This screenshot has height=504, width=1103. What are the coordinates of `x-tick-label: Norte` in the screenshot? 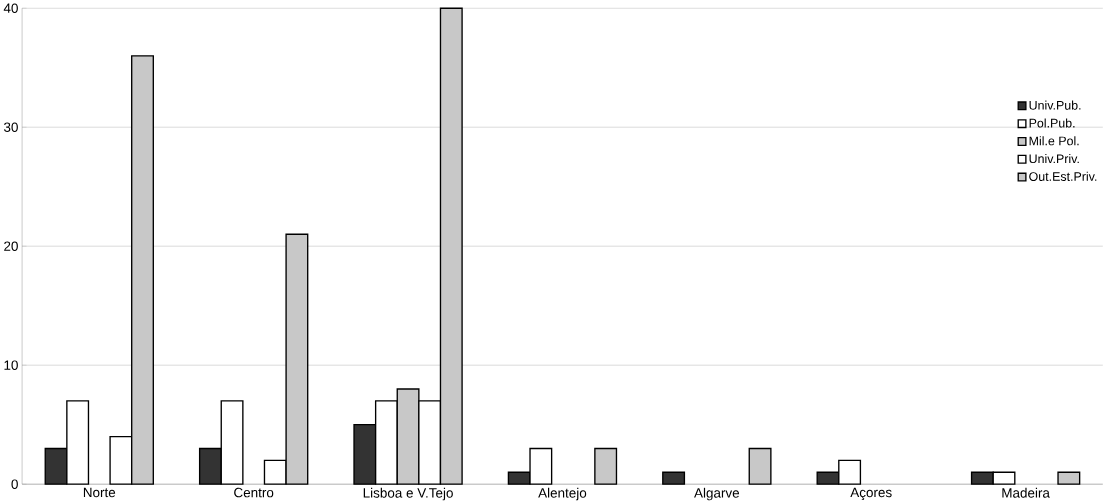 It's located at (99, 492).